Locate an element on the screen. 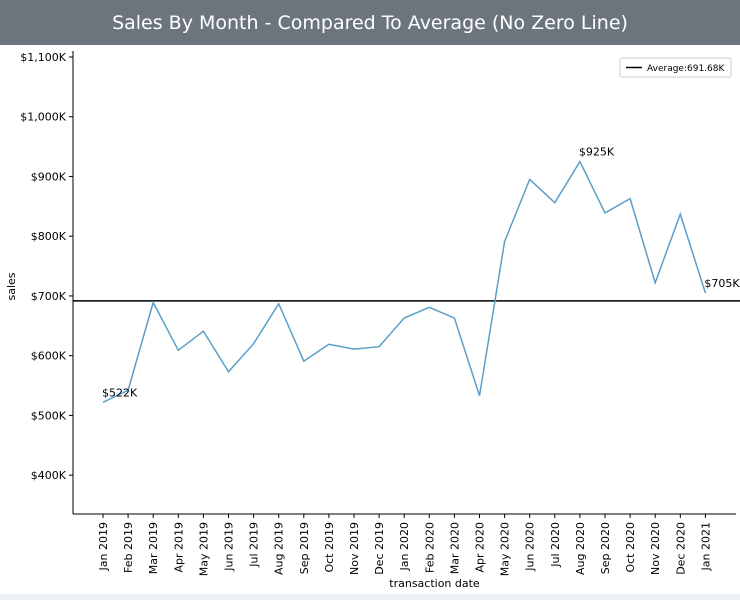 The width and height of the screenshot is (740, 600). x-tick-label: Sep 2020 is located at coordinates (605, 548).